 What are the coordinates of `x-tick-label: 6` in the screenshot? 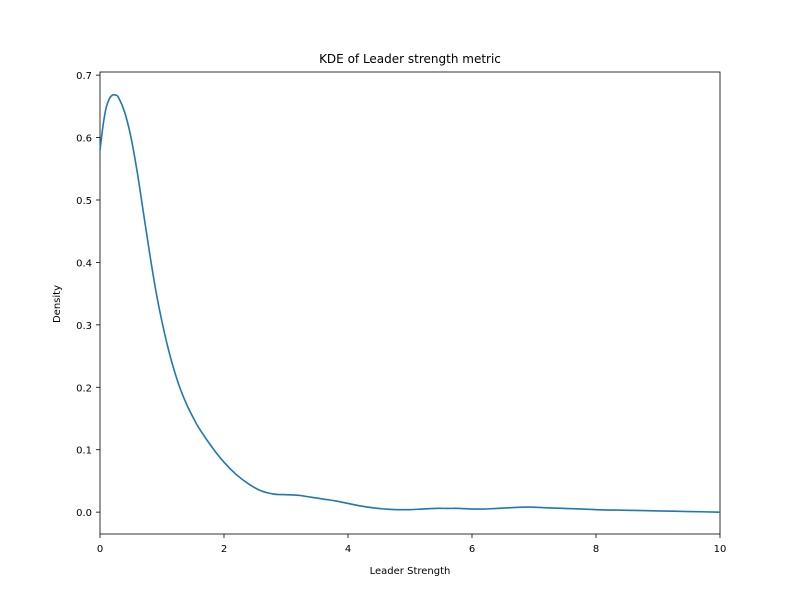 It's located at (472, 549).